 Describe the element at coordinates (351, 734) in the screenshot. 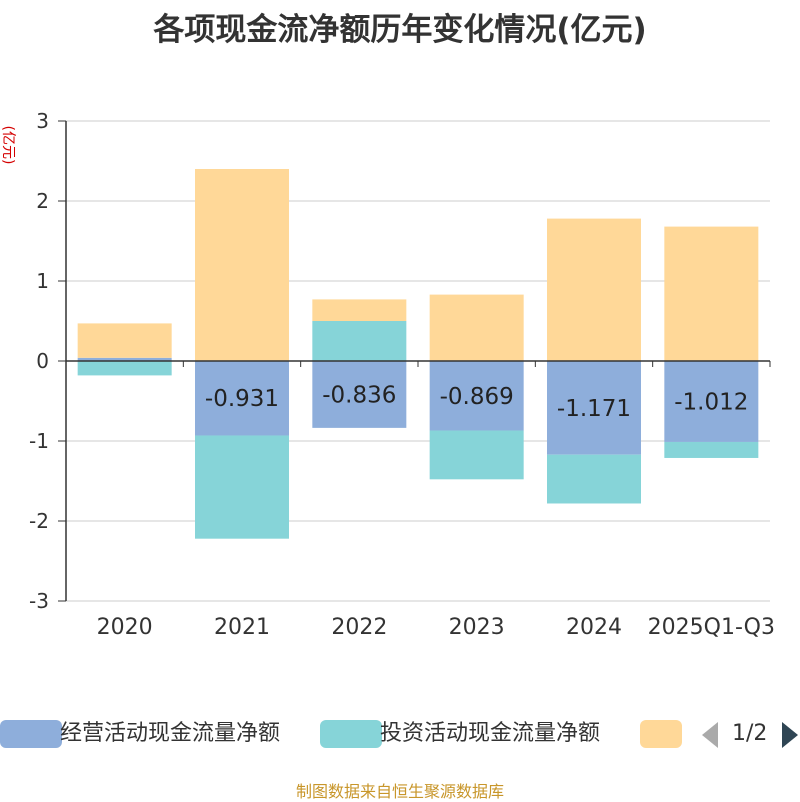

I see `legend-swatch-investing` at that location.